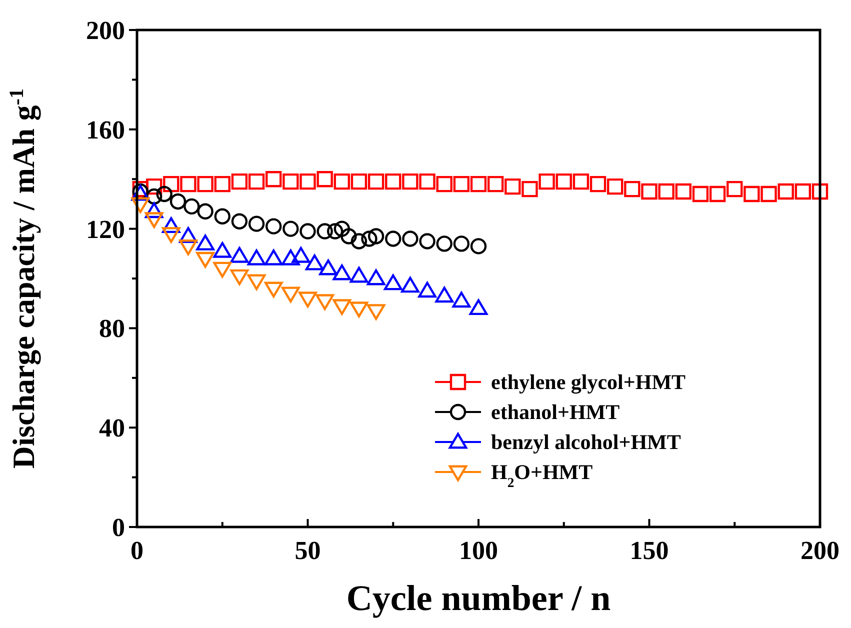  What do you see at coordinates (118, 527) in the screenshot?
I see `y-tick-label: 0` at bounding box center [118, 527].